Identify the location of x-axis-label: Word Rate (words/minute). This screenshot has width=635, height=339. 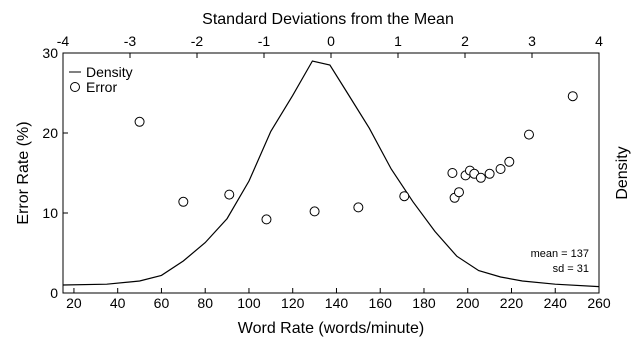
(331, 328).